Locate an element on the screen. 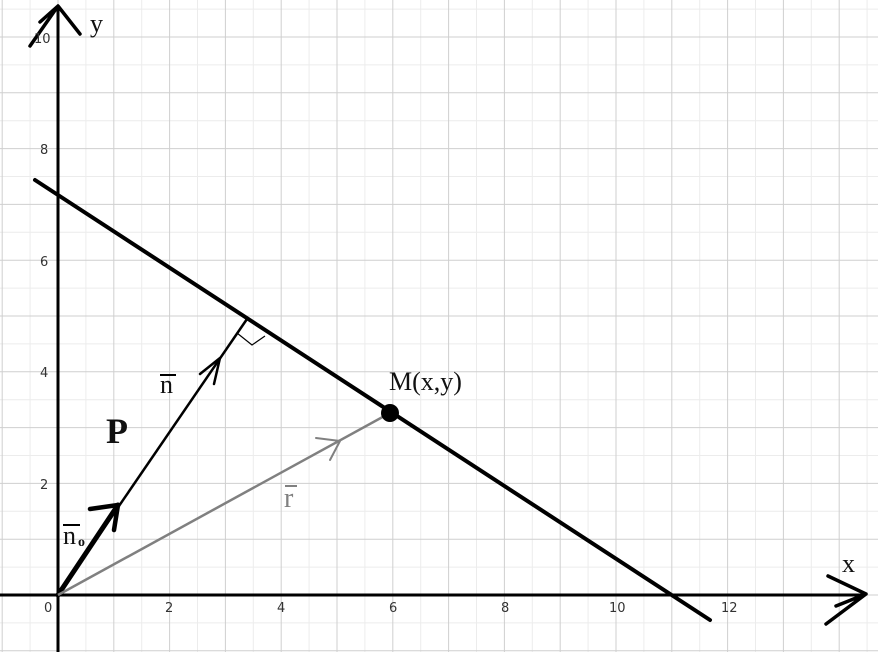  y-tick-label: 10 is located at coordinates (42, 39).